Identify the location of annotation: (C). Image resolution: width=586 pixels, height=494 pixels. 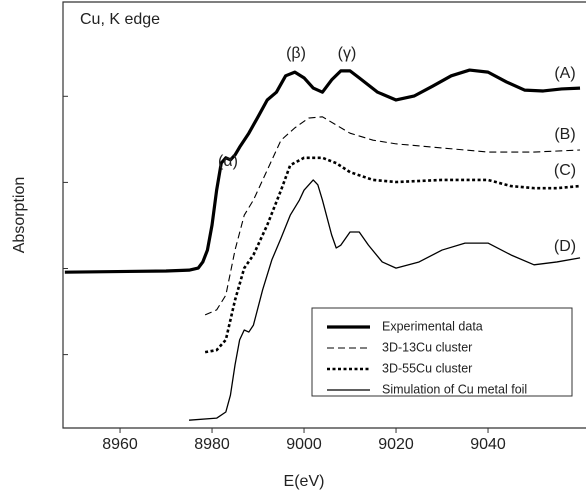
(565, 170).